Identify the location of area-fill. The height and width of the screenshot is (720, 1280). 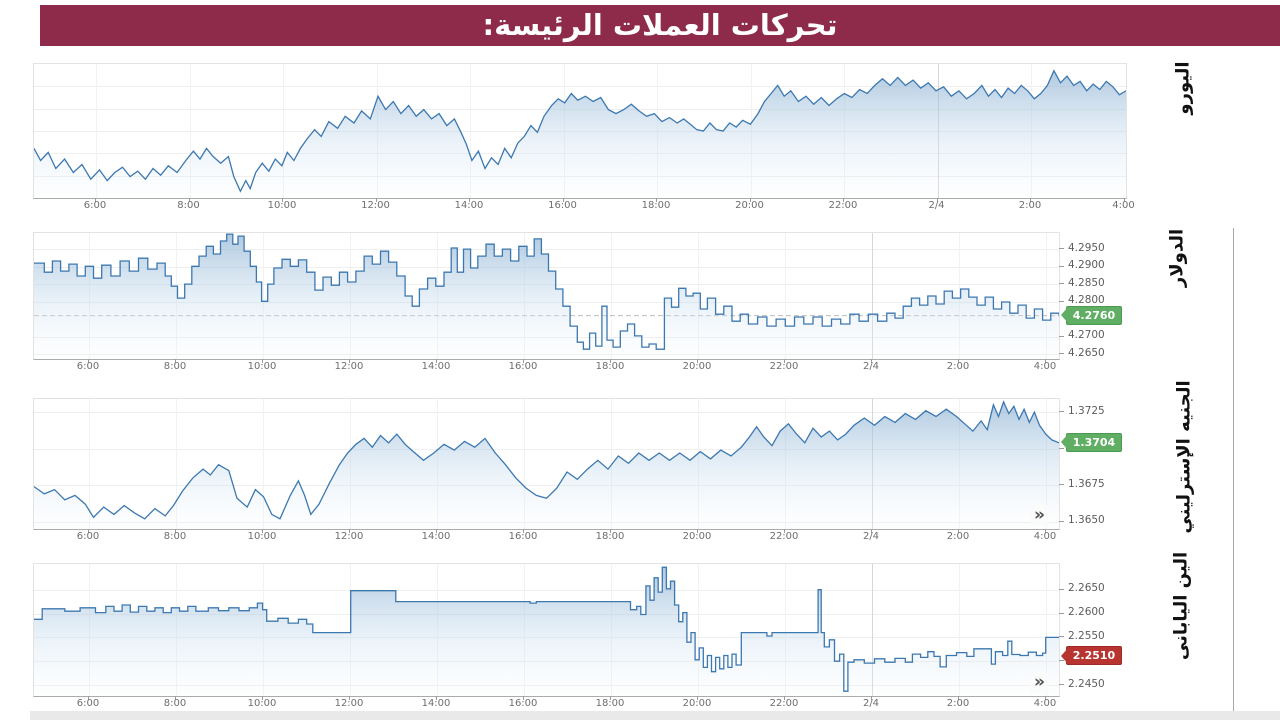
(546, 465).